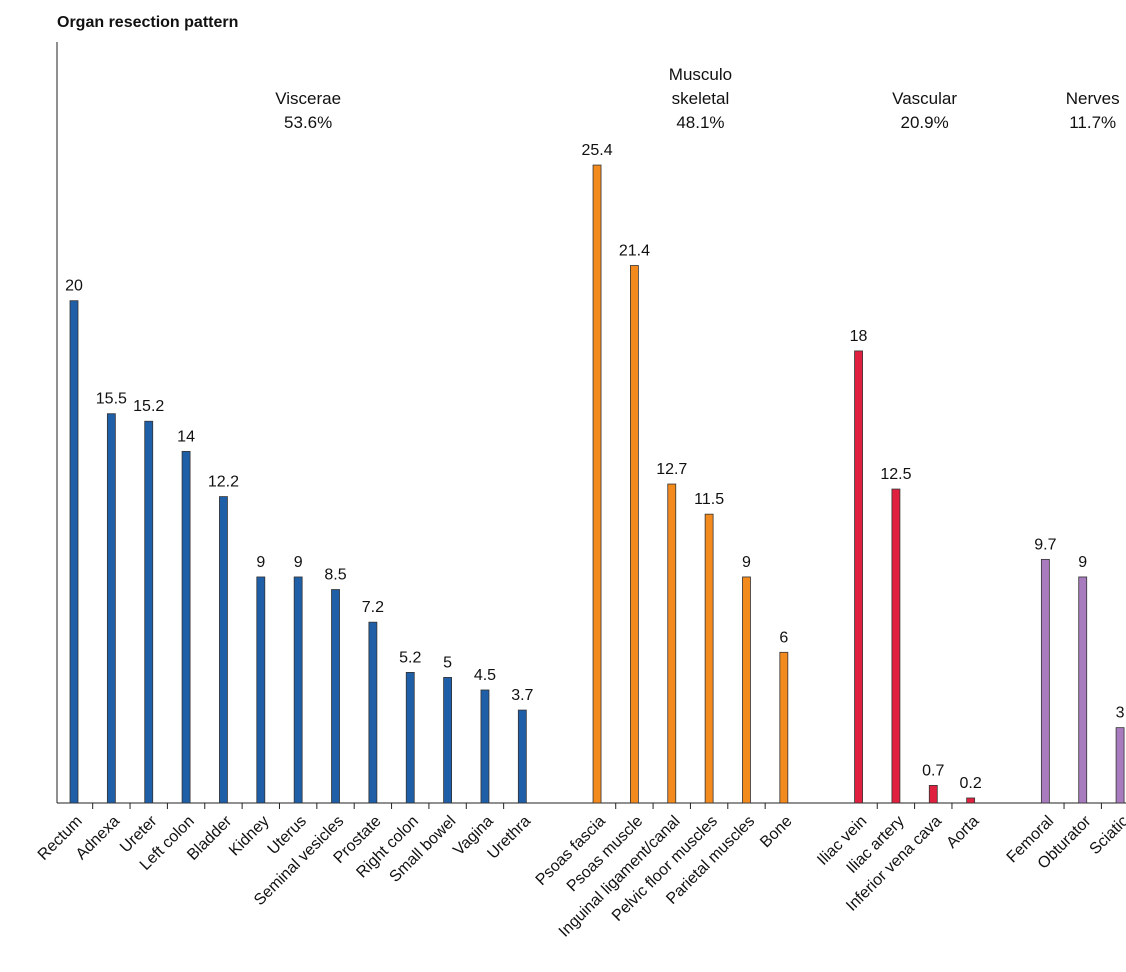 This screenshot has height=972, width=1126. Describe the element at coordinates (933, 770) in the screenshot. I see `value-label: 0.7` at that location.